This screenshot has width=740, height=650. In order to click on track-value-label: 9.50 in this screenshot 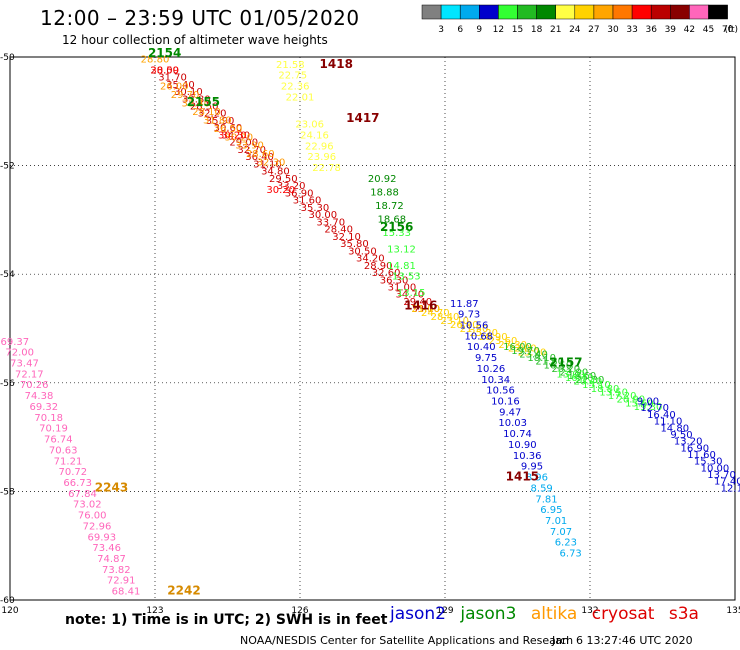, I will do `click(681, 435)`.